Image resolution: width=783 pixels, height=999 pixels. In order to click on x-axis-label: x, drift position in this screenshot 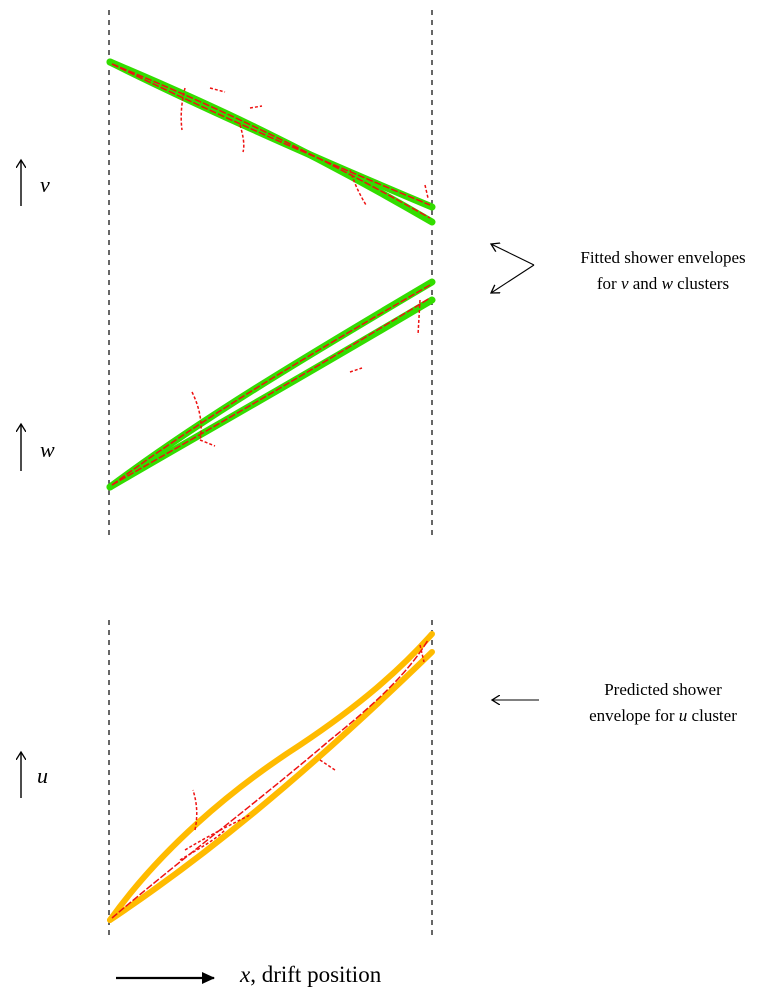, I will do `click(310, 975)`.